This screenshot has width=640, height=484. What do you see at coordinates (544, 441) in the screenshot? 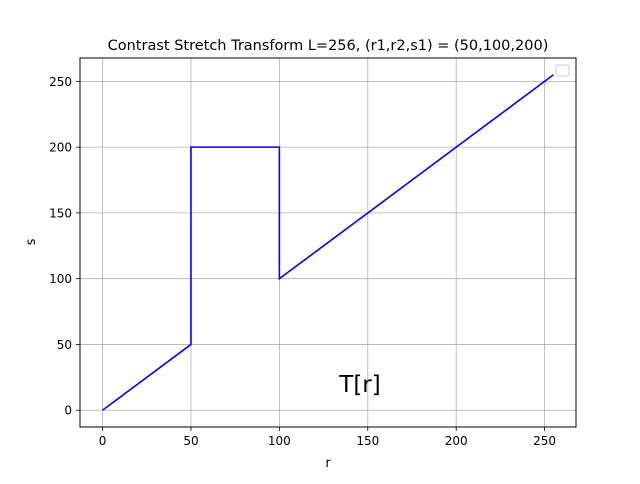
I see `x-tick-label: 250` at bounding box center [544, 441].